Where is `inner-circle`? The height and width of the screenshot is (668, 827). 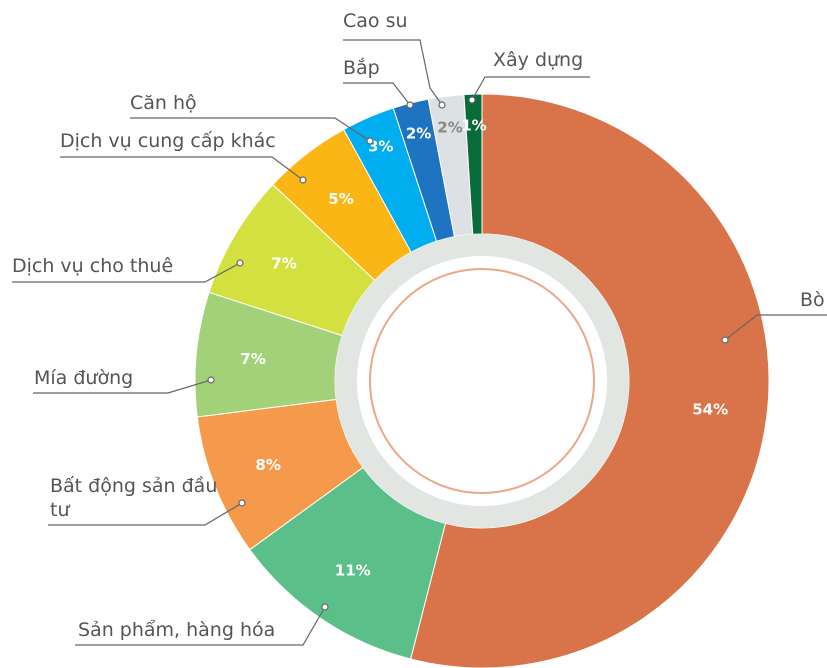 inner-circle is located at coordinates (482, 381).